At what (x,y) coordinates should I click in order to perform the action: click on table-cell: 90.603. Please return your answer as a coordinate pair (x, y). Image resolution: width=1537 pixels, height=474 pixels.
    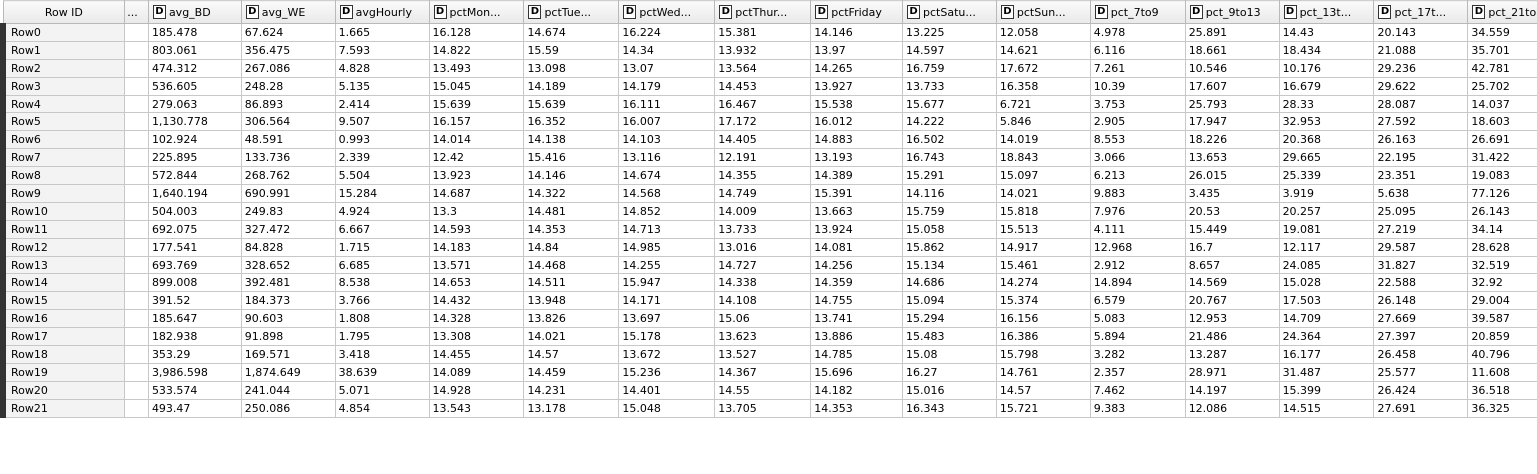
    Looking at the image, I should click on (288, 319).